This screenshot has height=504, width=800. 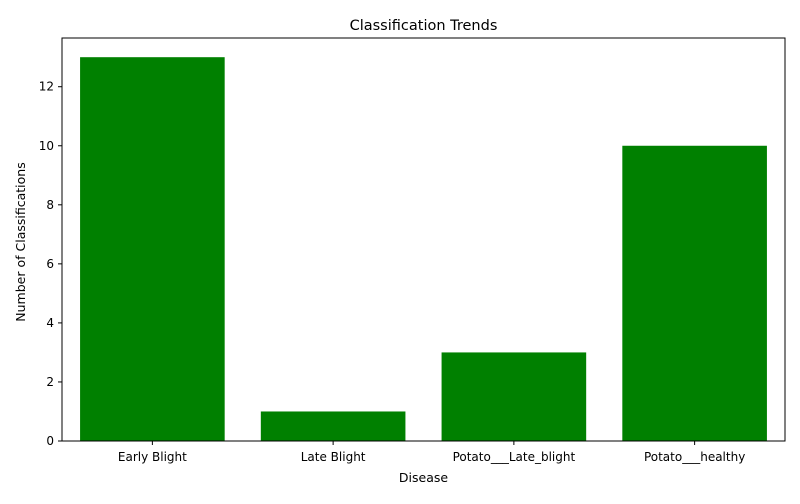 What do you see at coordinates (152, 457) in the screenshot?
I see `x-tick-label-1: Early Blight` at bounding box center [152, 457].